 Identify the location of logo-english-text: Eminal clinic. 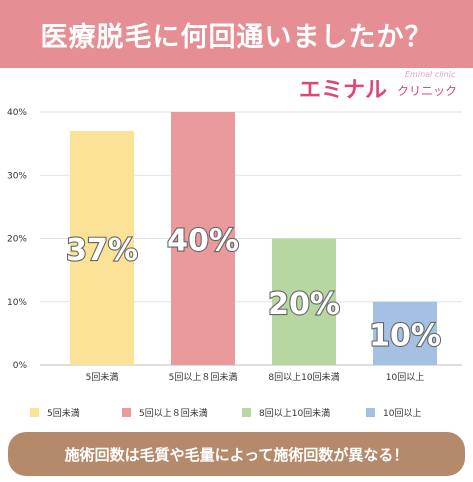
(430, 74).